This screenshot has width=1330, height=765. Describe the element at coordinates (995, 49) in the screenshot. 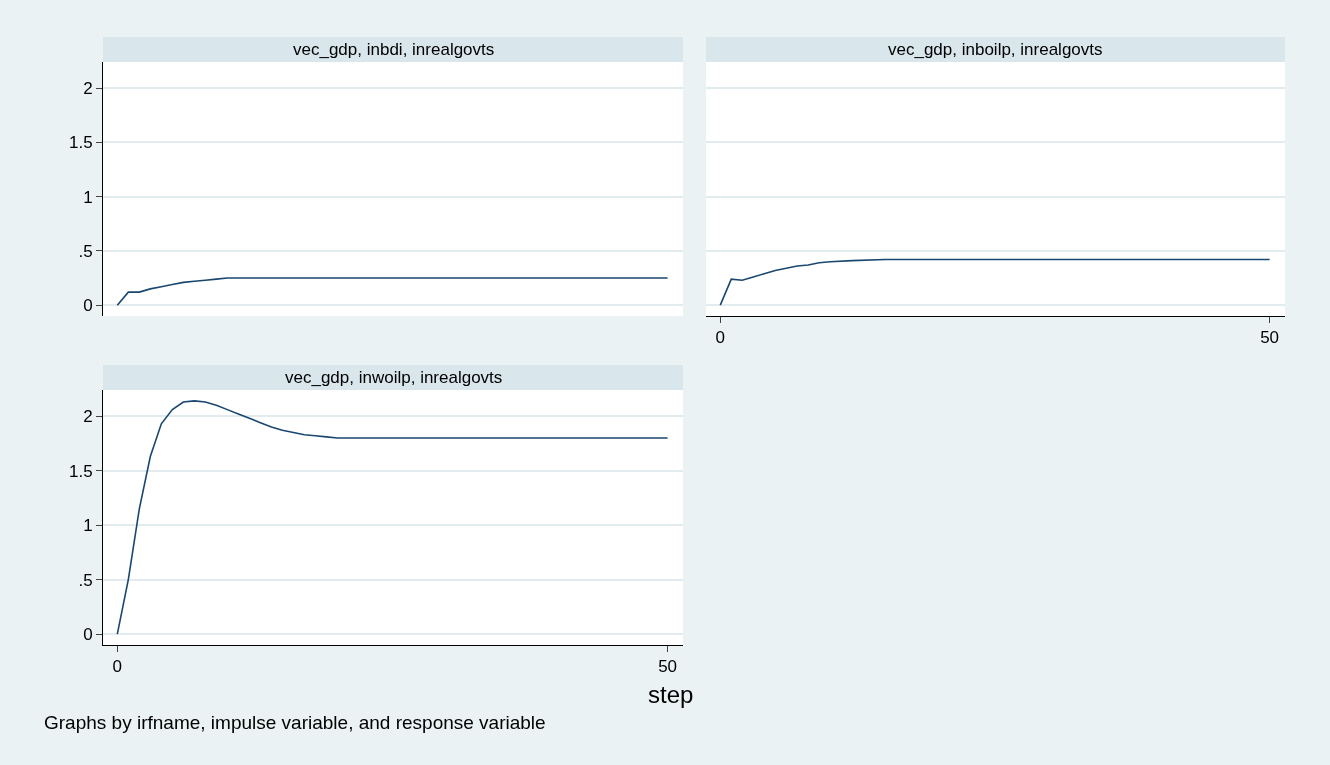

I see `chart-title: vec_gdp, inboilp, inrealgovts` at that location.